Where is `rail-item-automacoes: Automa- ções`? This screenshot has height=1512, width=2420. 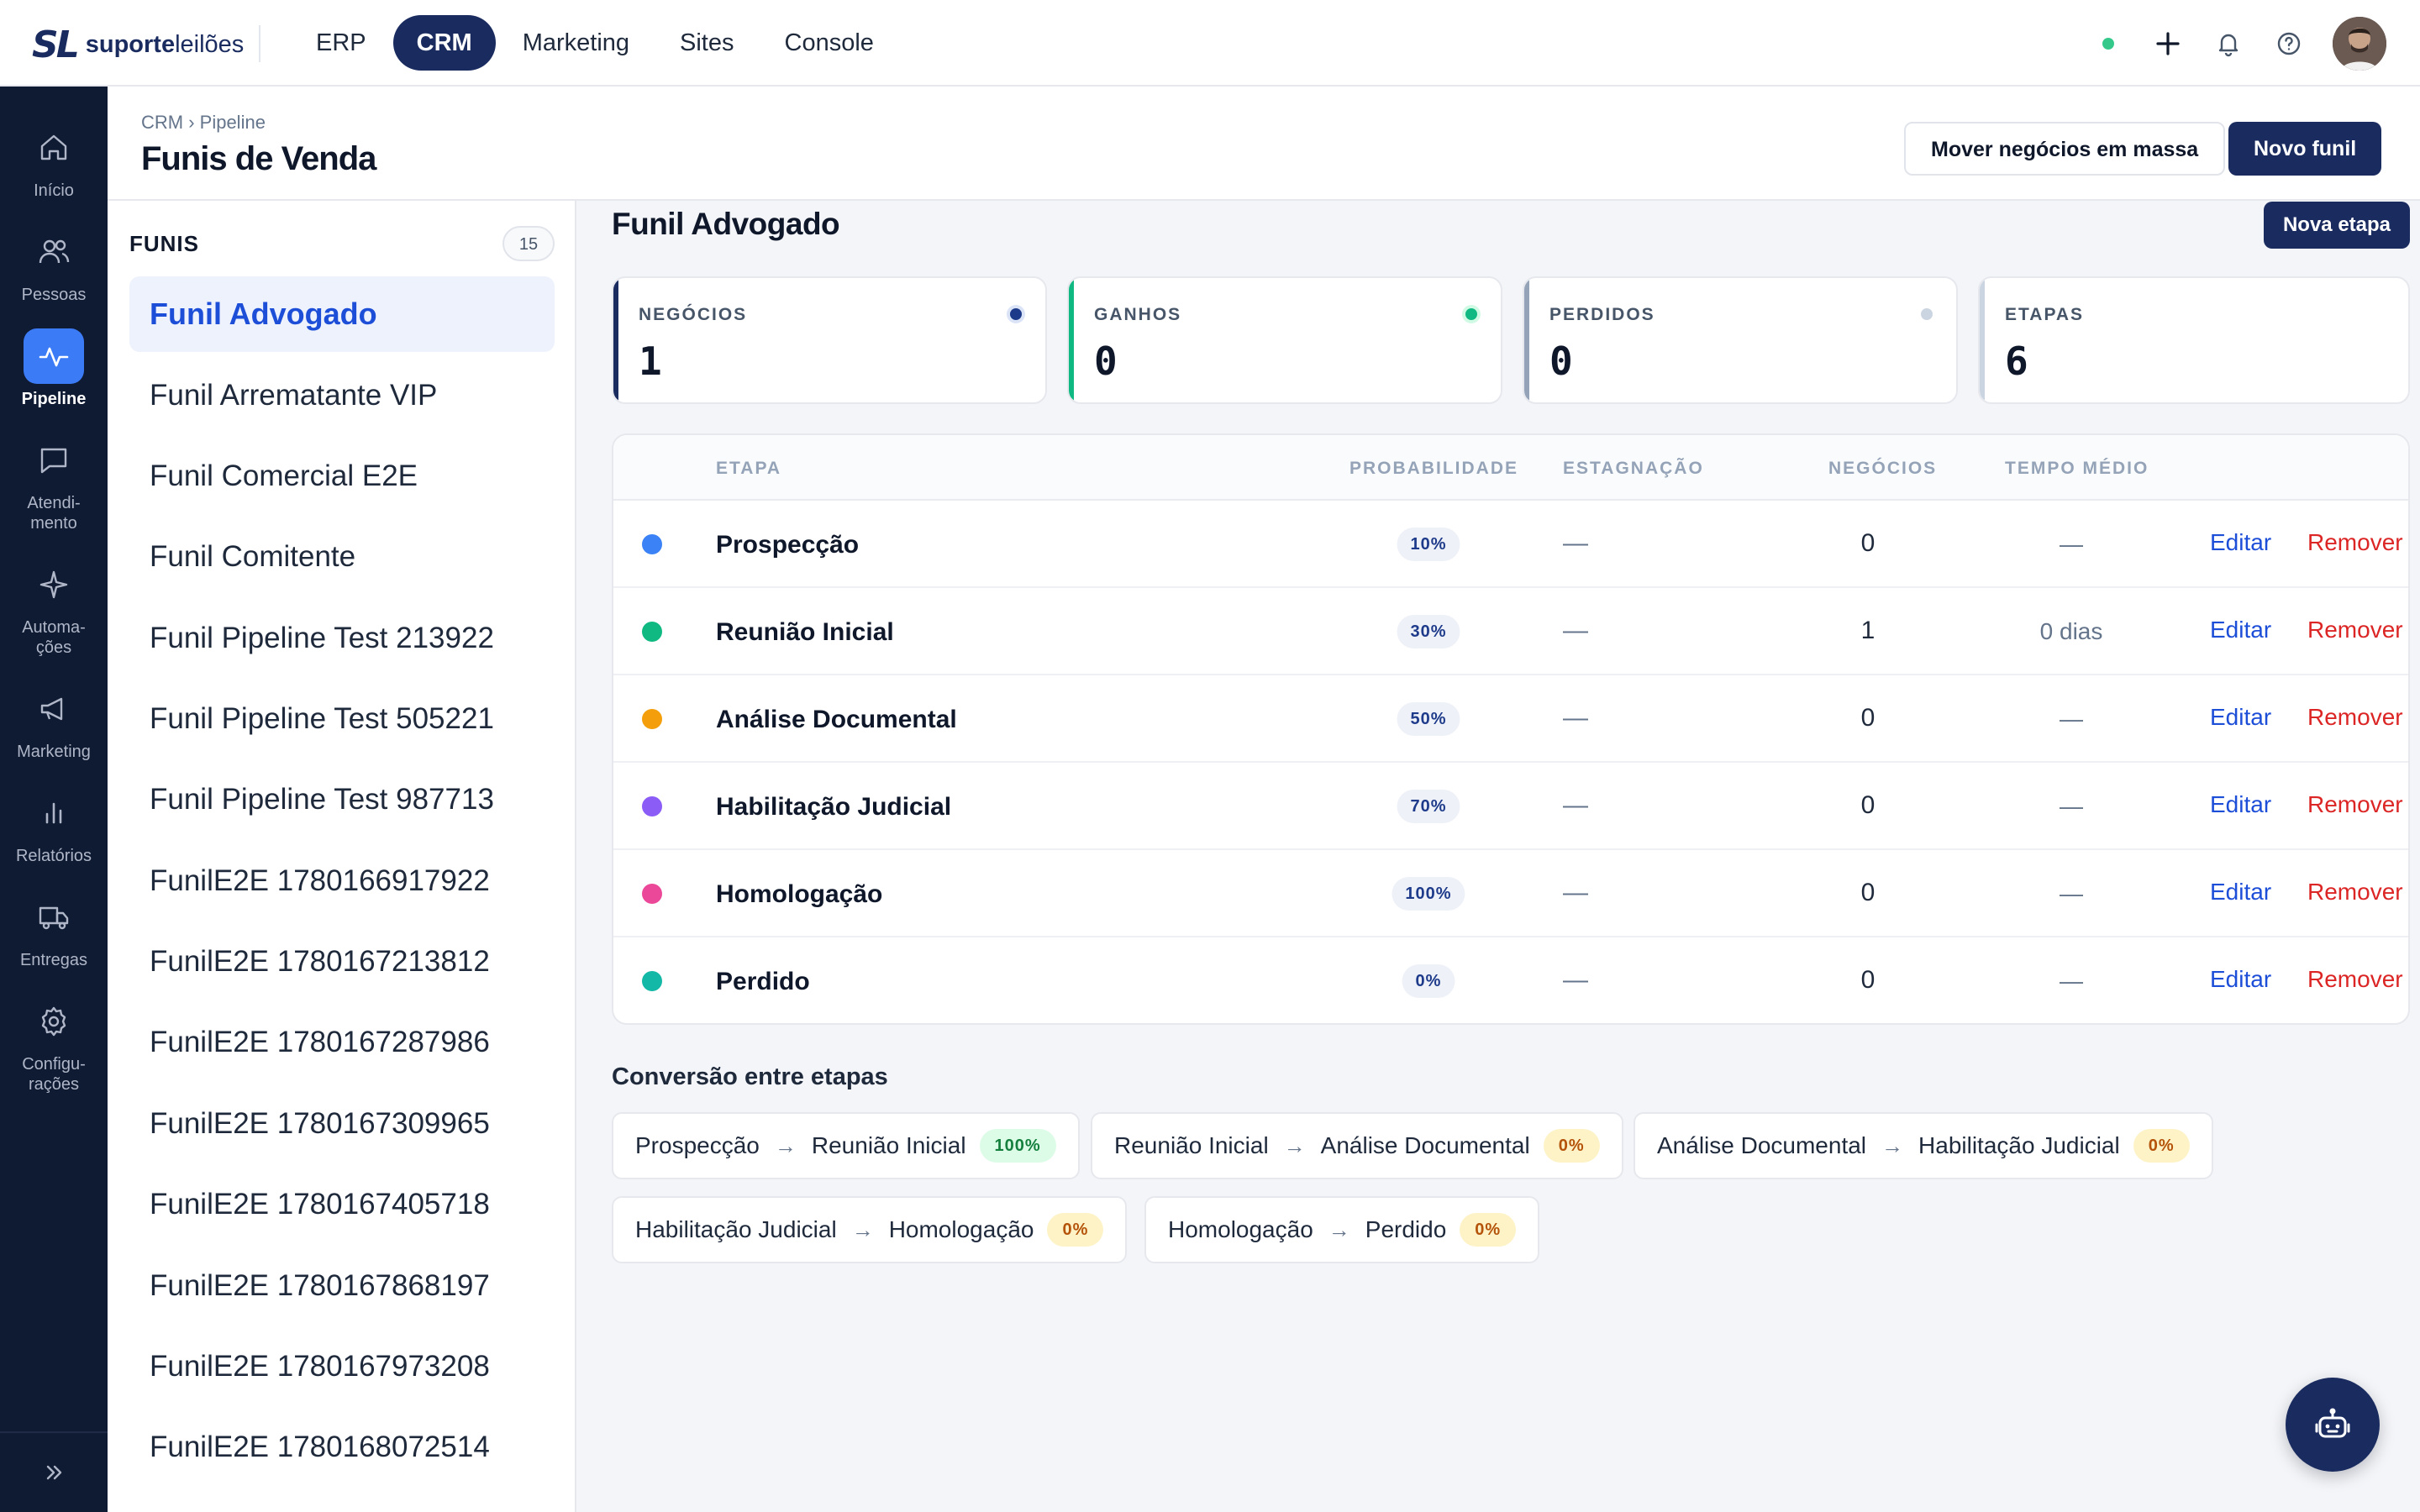 rail-item-automacoes: Automa- ções is located at coordinates (54, 607).